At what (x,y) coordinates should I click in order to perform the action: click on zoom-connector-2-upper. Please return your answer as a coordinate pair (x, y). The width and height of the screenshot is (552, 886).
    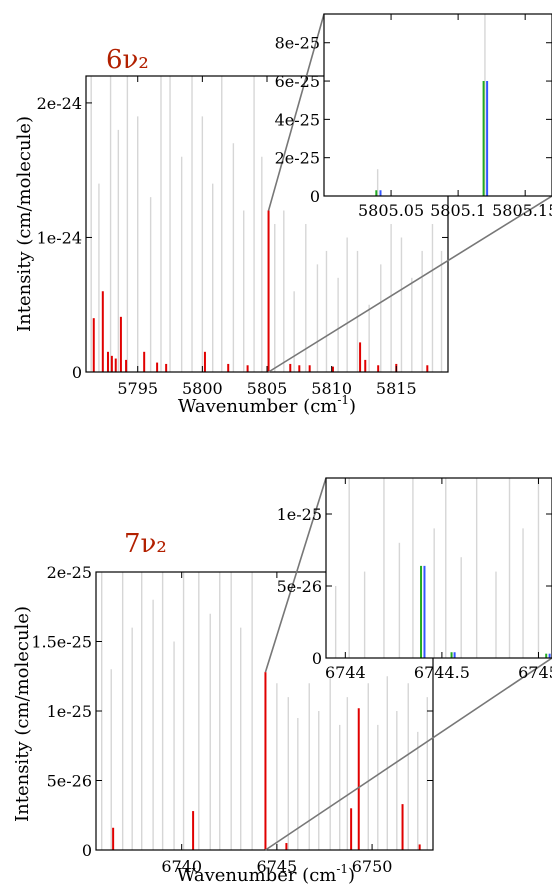
    Looking at the image, I should click on (295, 575).